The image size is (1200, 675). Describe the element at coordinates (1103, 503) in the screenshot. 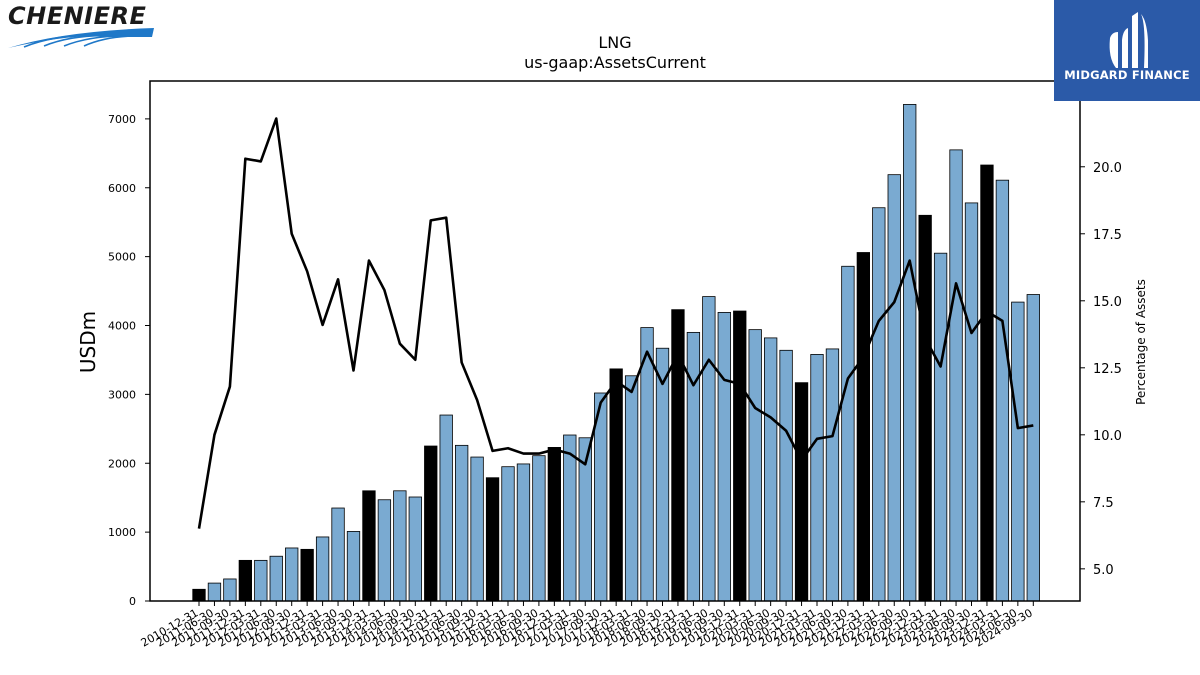

I see `y2-tick-label: 7.5` at that location.